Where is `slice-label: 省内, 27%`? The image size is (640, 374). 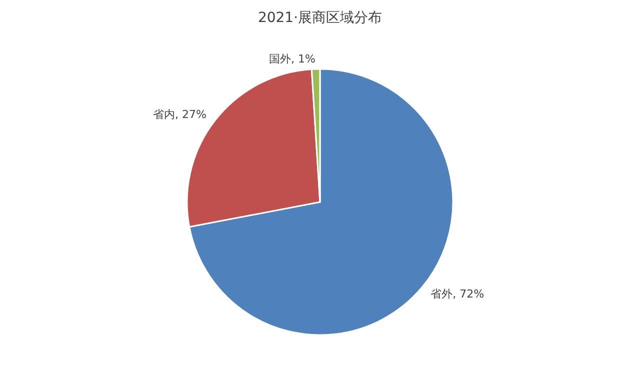 slice-label: 省内, 27% is located at coordinates (179, 114).